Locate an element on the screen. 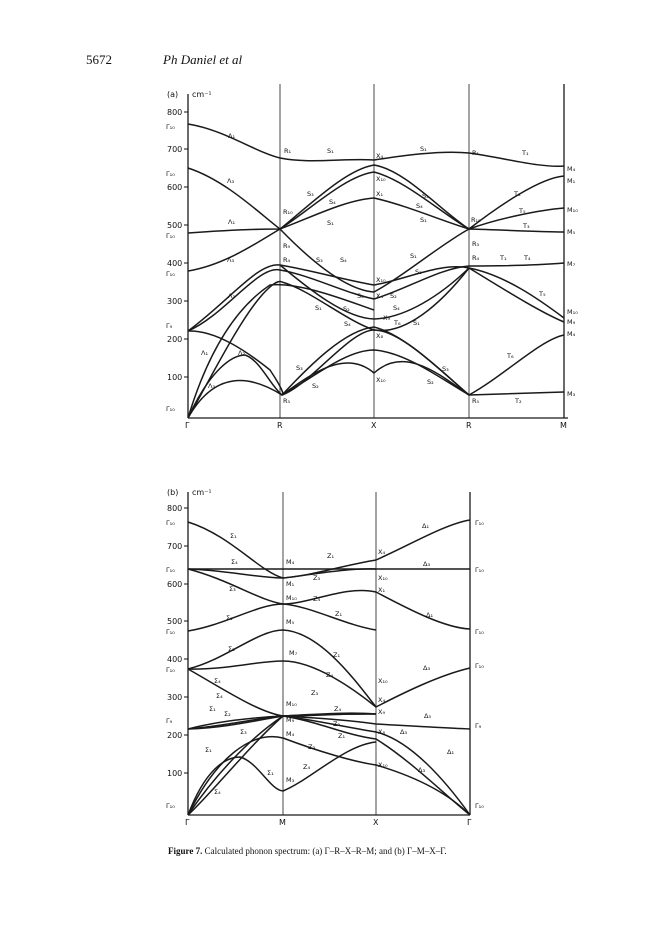  branch-label: T₄ is located at coordinates (527, 258).